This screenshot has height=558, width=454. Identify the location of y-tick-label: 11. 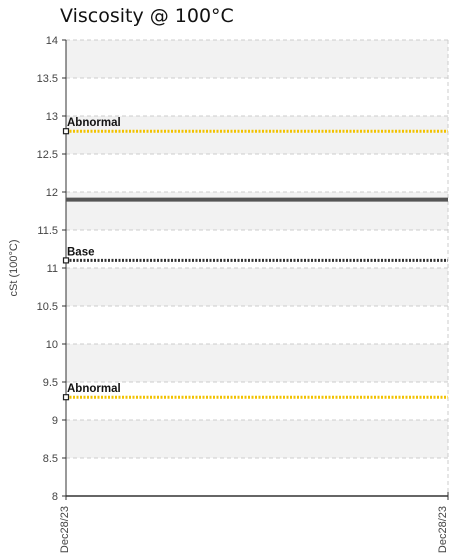
(52, 269).